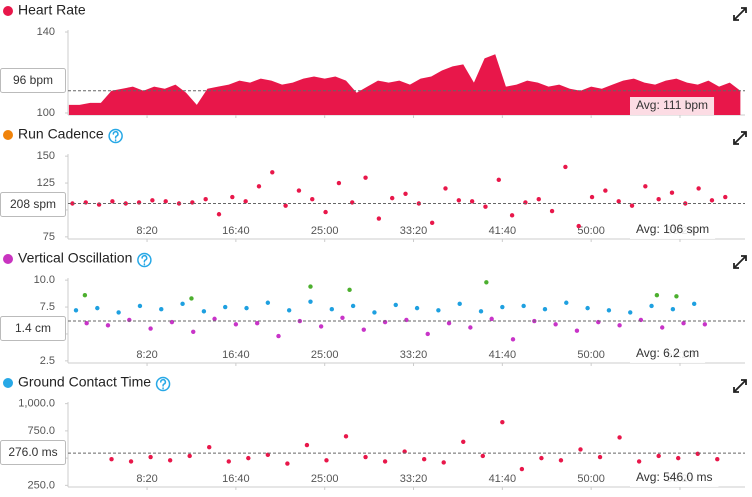 This screenshot has height=497, width=752. Describe the element at coordinates (414, 479) in the screenshot. I see `x-tick-label: 33:20` at that location.